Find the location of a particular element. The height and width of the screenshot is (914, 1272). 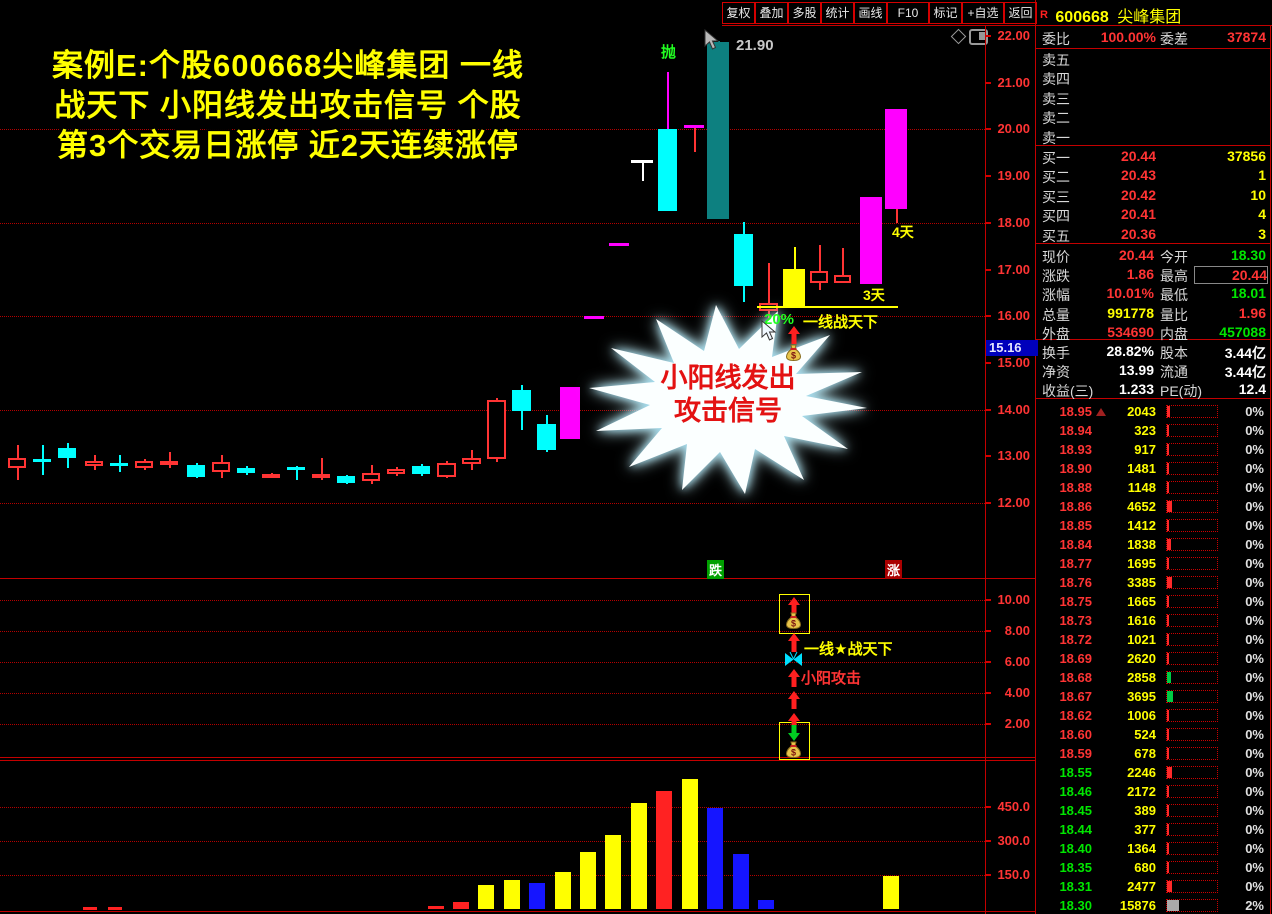

quote-label: 内盘 is located at coordinates (1174, 333).